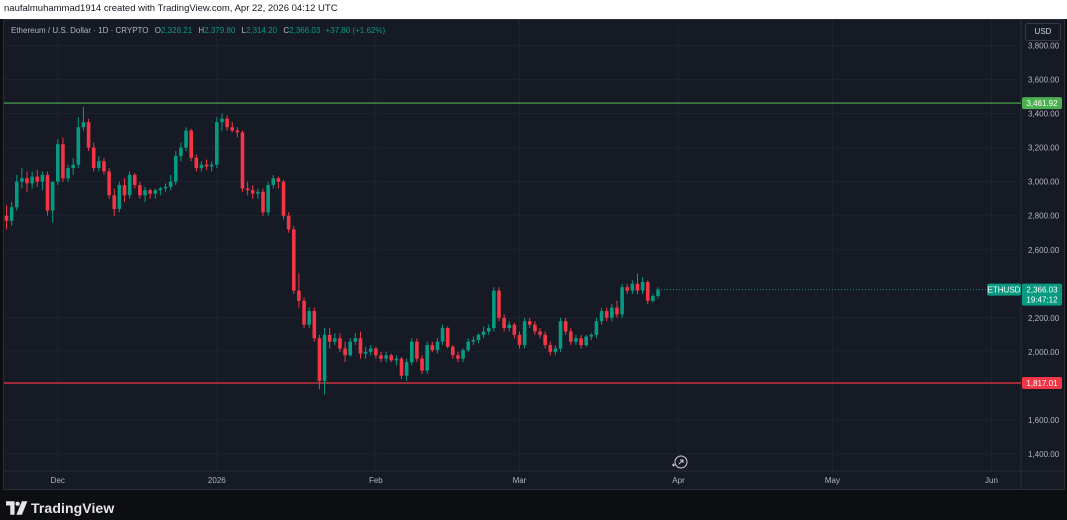  Describe the element at coordinates (991, 480) in the screenshot. I see `x-tick-label: Jun` at that location.